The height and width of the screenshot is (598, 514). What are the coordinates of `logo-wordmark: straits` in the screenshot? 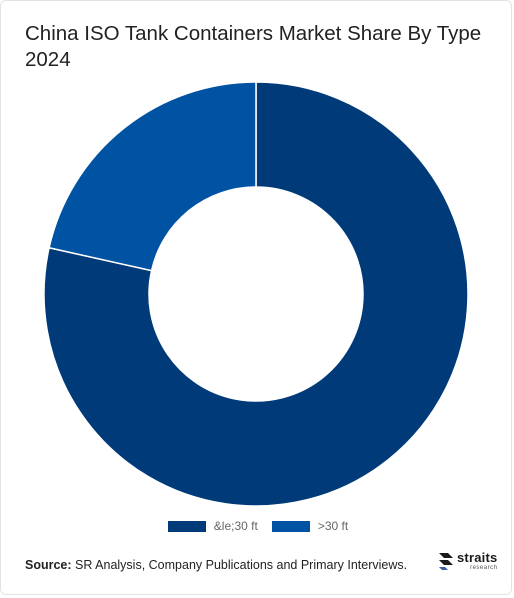 It's located at (477, 557).